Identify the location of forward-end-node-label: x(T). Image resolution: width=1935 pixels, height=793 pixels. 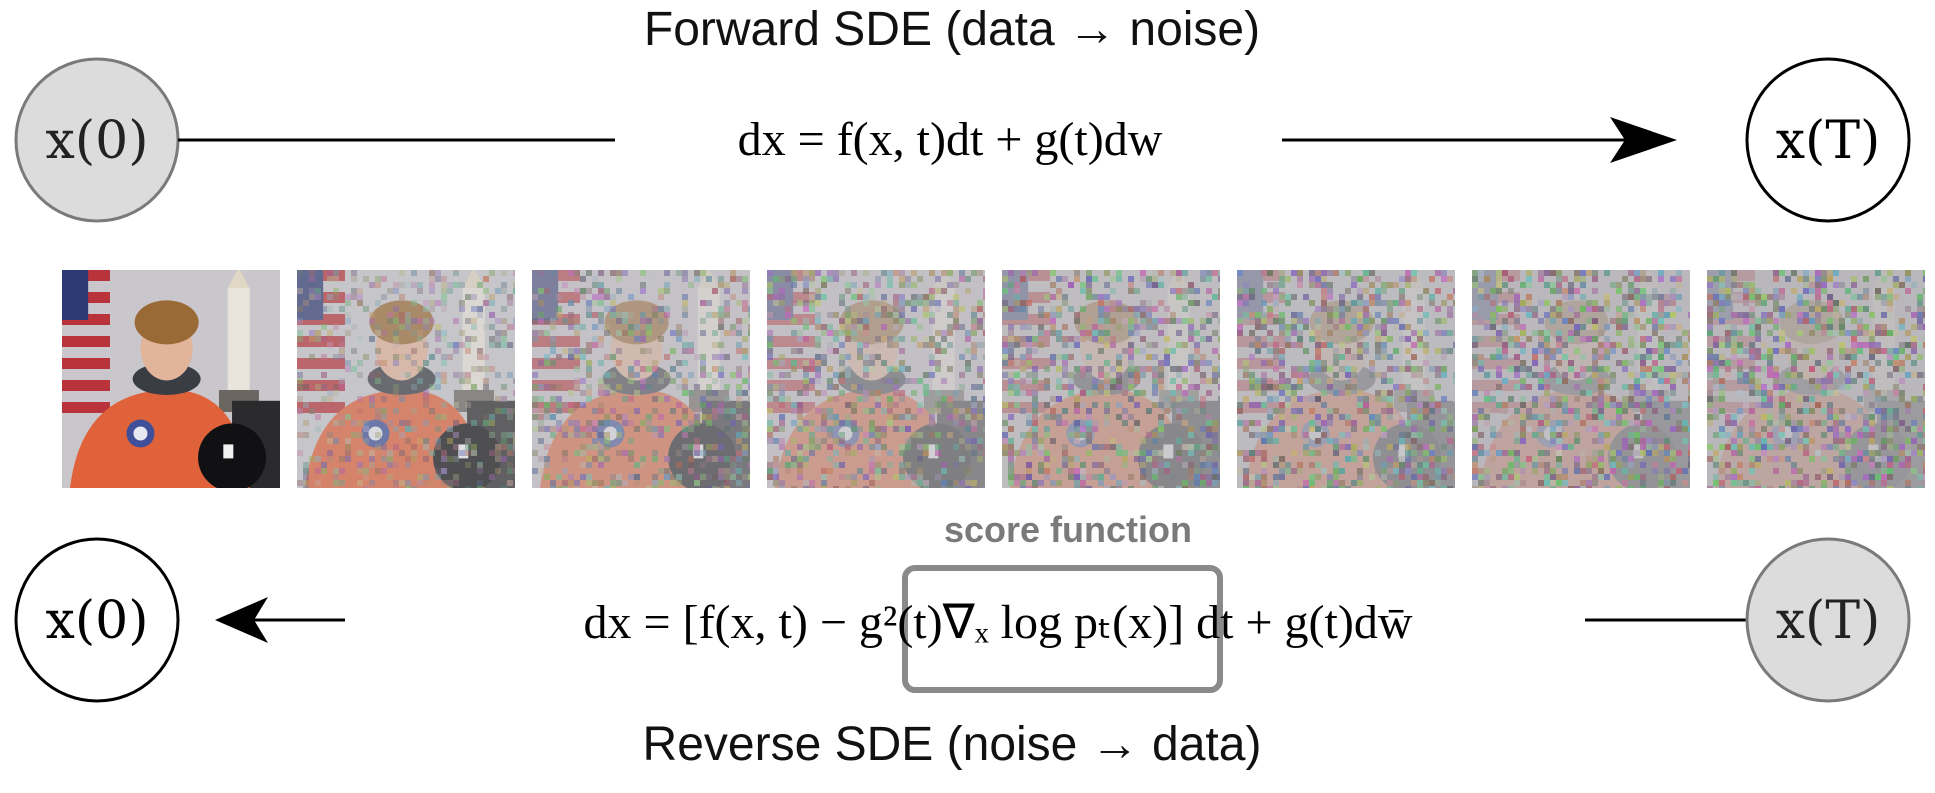
(1828, 141).